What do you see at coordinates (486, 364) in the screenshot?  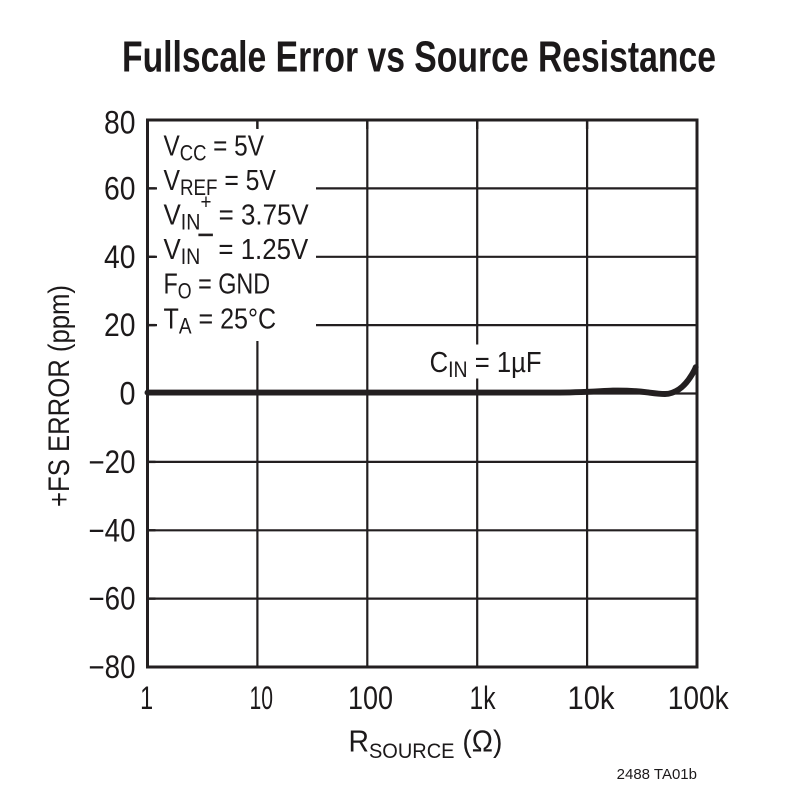 I see `svg-text: CIN = 1µF` at bounding box center [486, 364].